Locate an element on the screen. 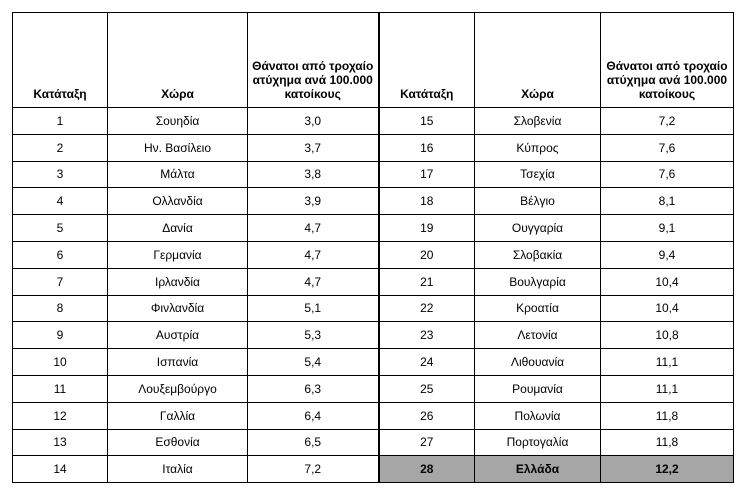 The image size is (743, 488). table-row: 14 Ιταλία 7,2 28 Ελλάδα 12,2 is located at coordinates (373, 469).